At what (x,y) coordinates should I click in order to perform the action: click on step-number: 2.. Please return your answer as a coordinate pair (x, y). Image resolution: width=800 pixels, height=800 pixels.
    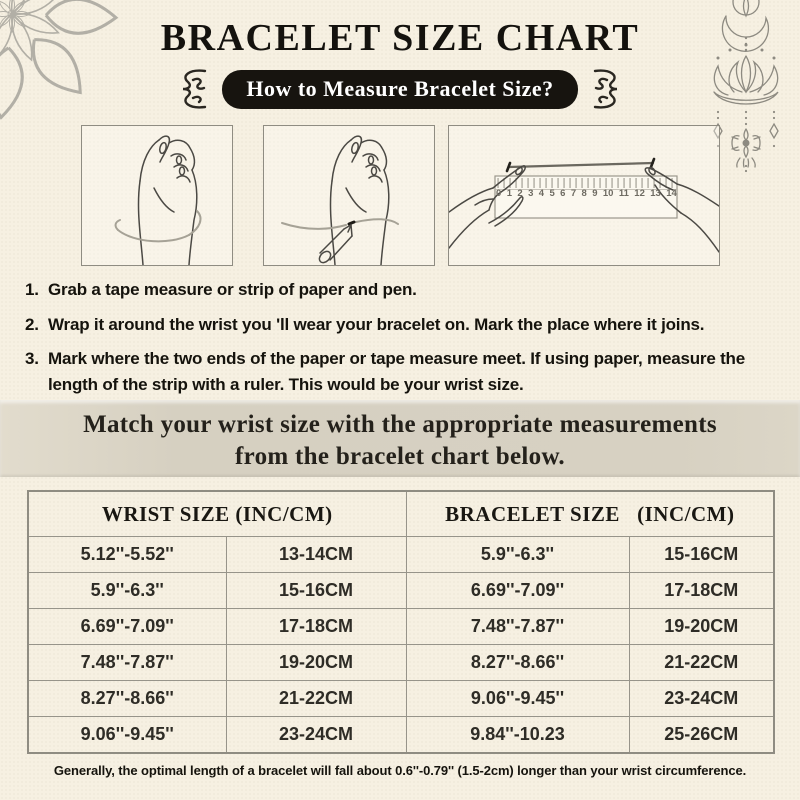
    Looking at the image, I should click on (32, 324).